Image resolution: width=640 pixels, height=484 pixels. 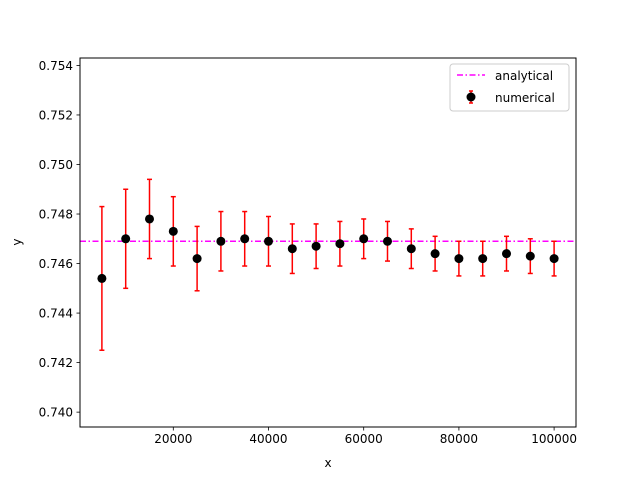 I want to click on x-tick-label: 20000, so click(x=173, y=439).